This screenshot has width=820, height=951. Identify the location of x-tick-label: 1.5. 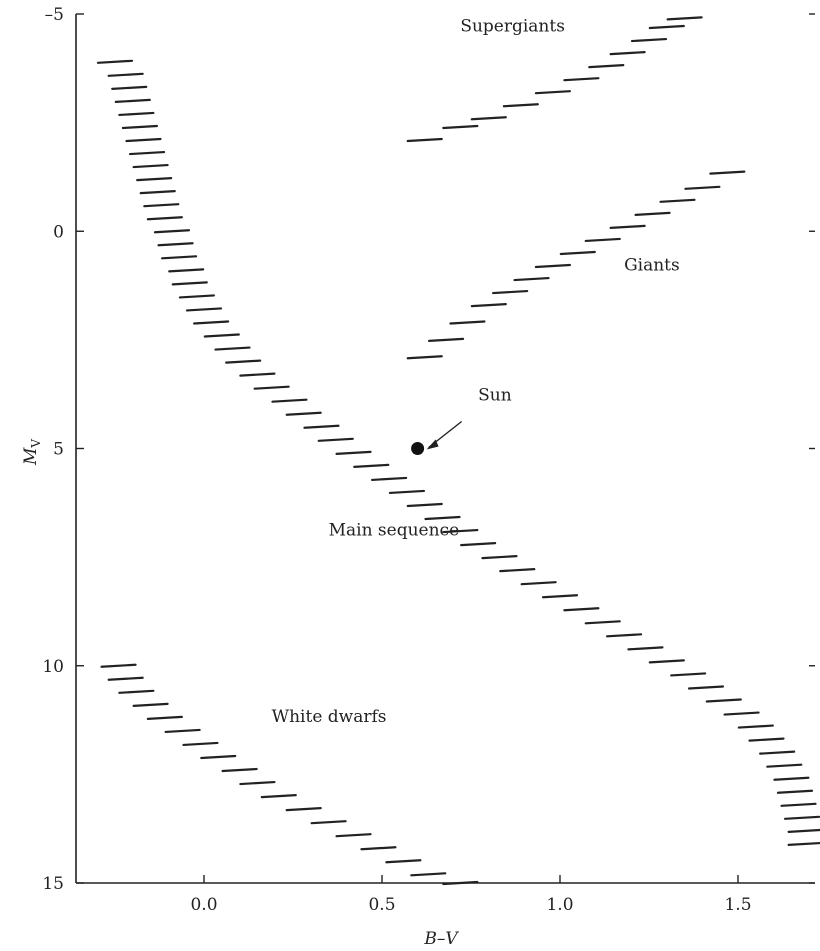
(737, 905).